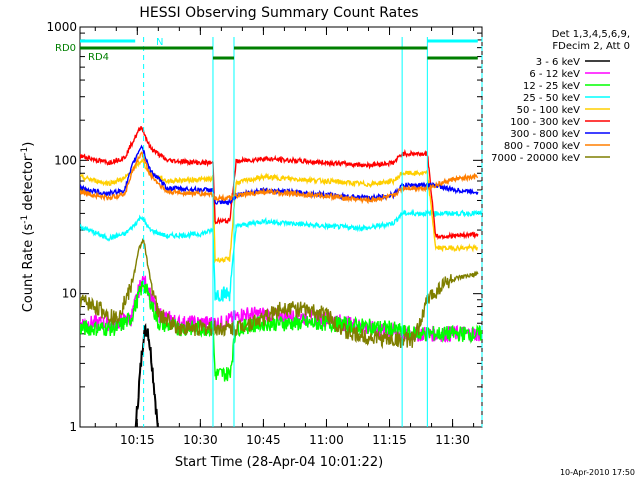 The height and width of the screenshot is (484, 640). What do you see at coordinates (73, 427) in the screenshot?
I see `y-tick-label: 1` at bounding box center [73, 427].